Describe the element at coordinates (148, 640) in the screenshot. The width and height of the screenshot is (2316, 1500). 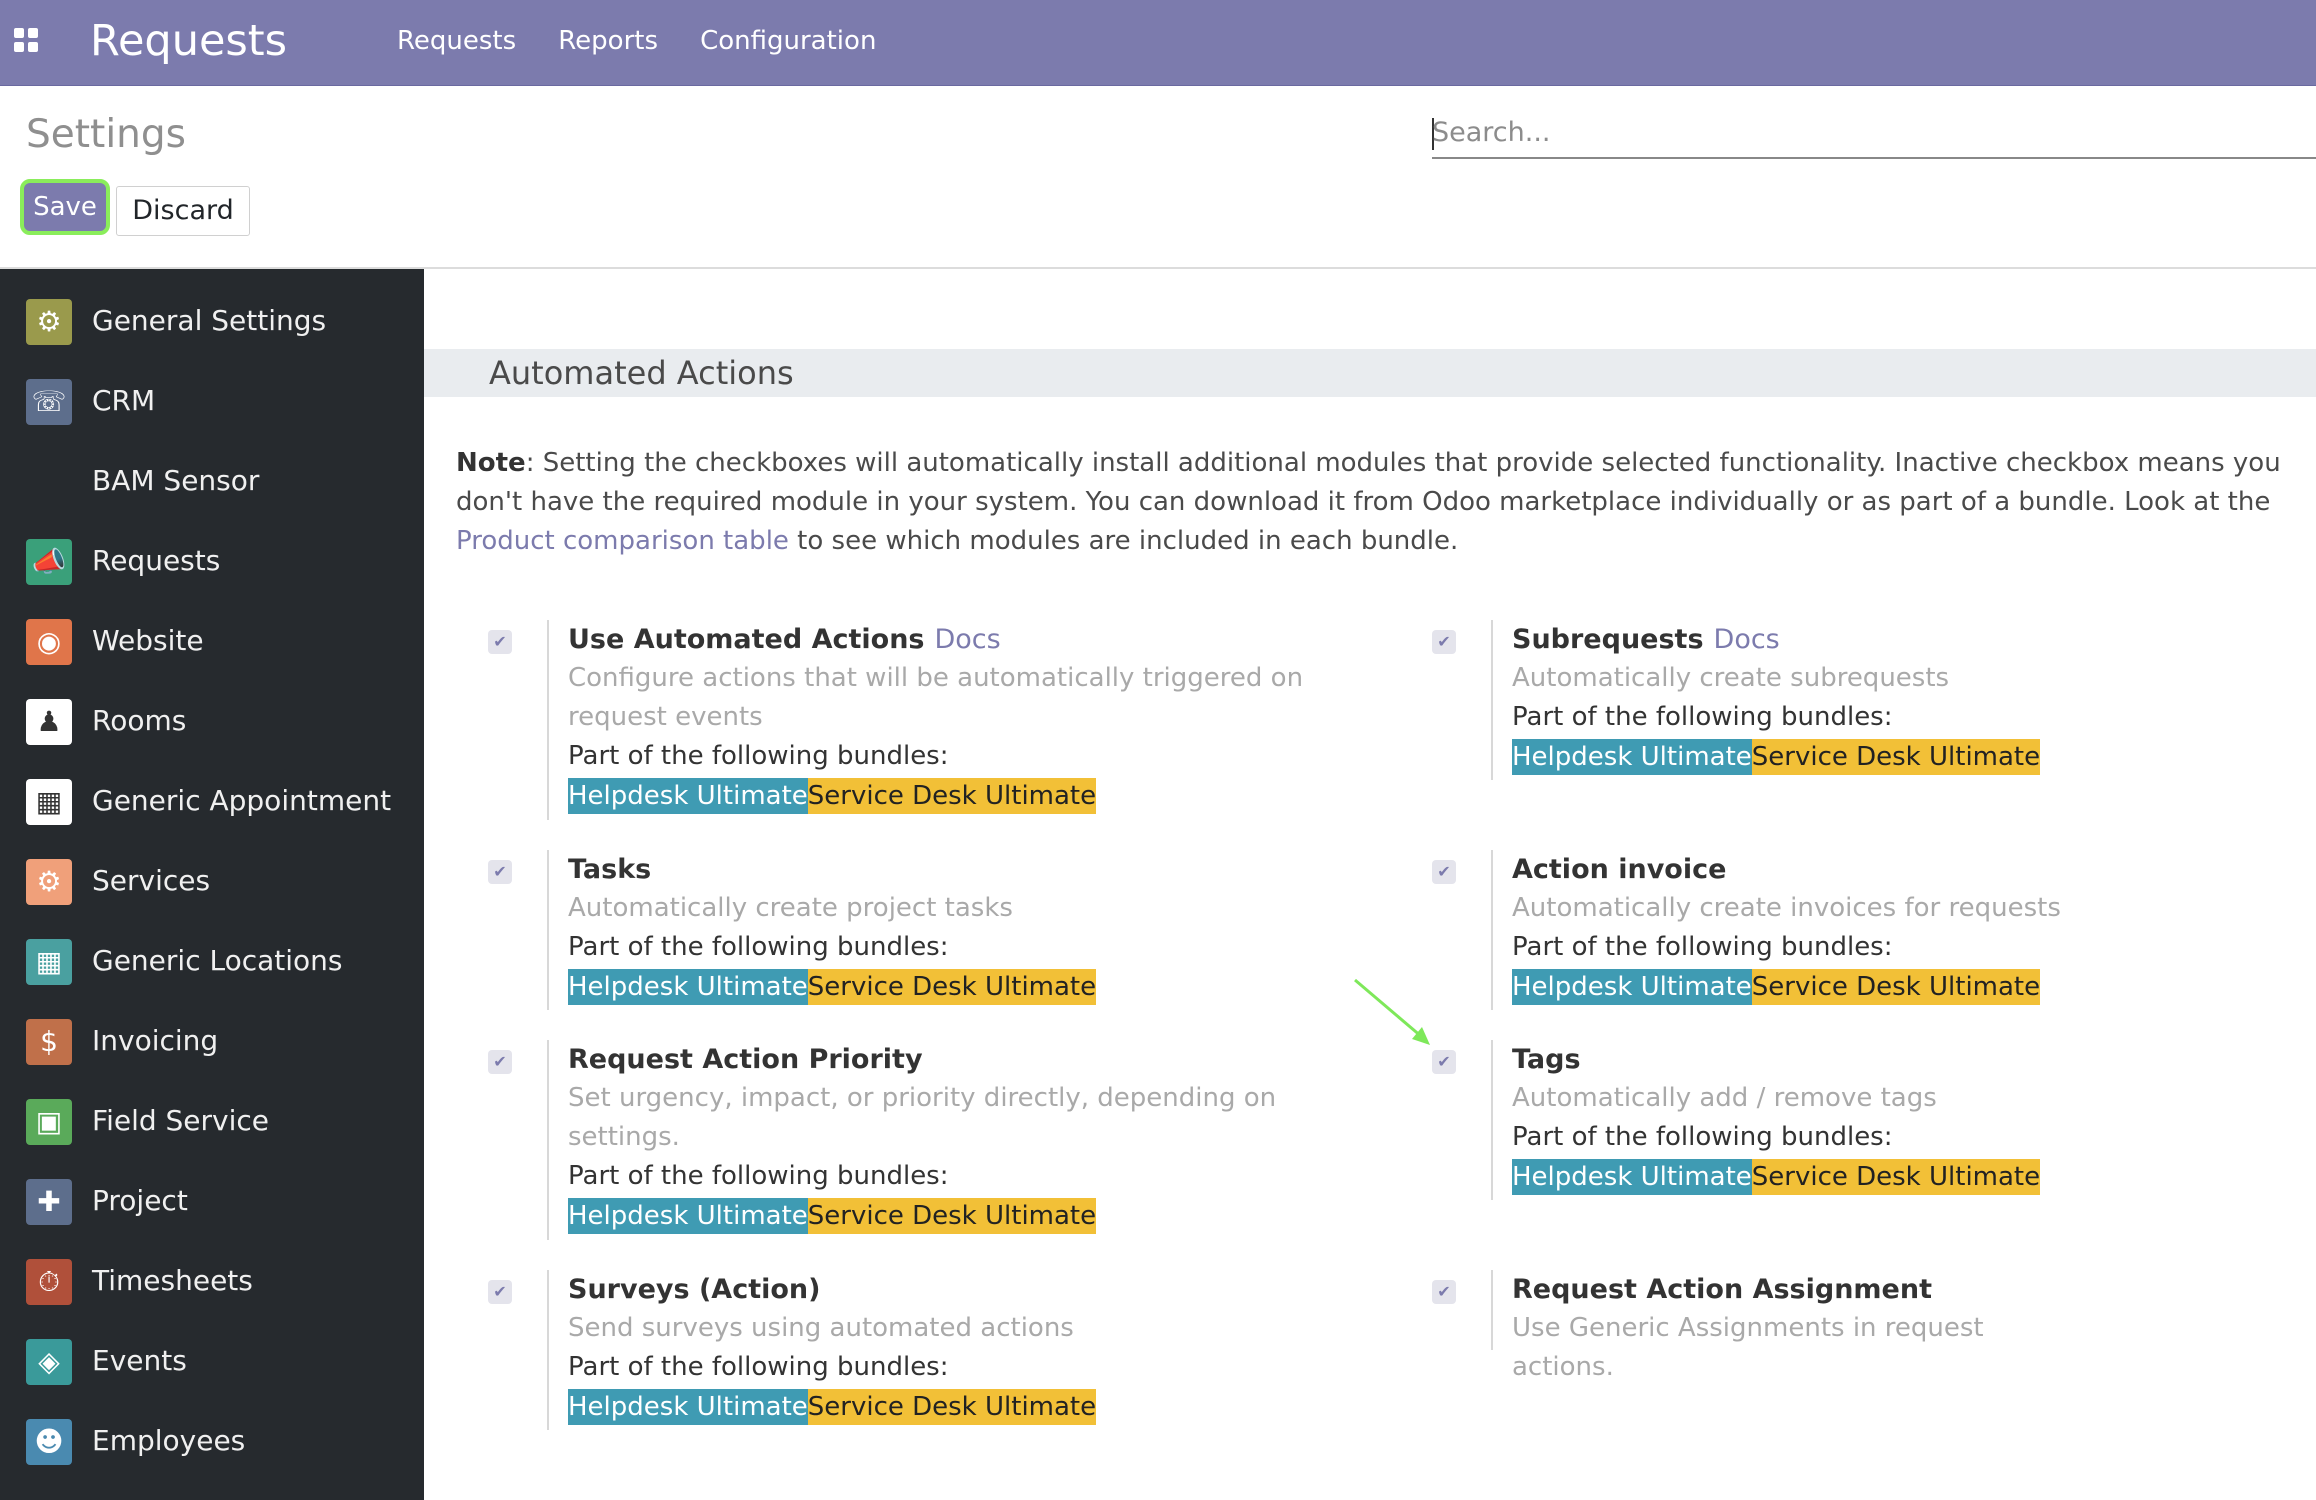
I see `sidebar-item-label: Website` at that location.